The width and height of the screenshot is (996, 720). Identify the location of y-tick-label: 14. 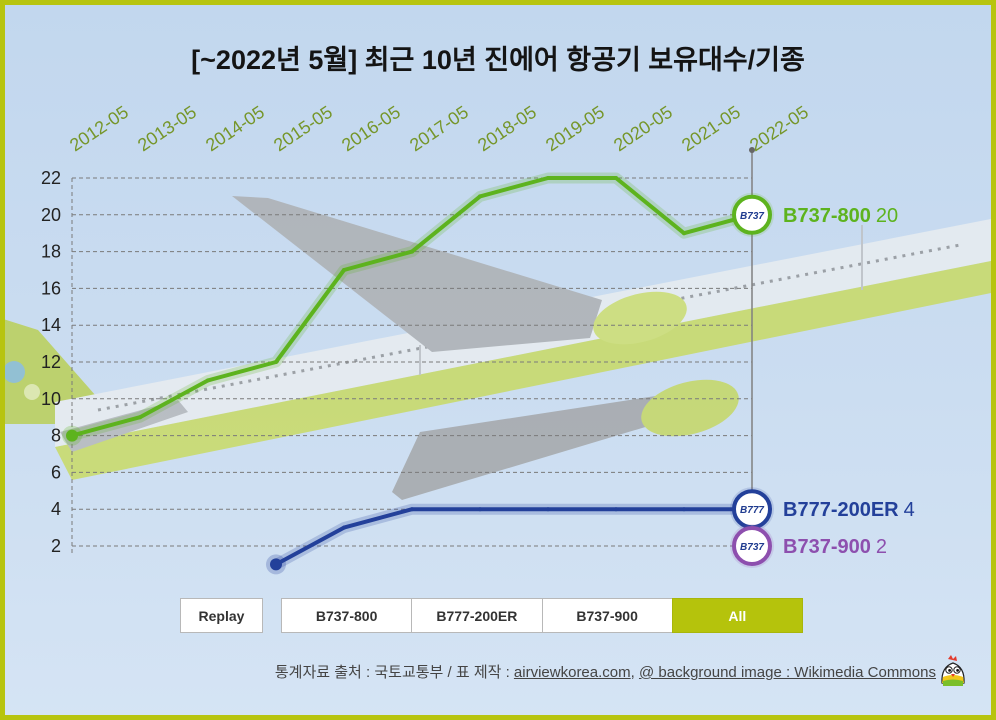
(51, 325).